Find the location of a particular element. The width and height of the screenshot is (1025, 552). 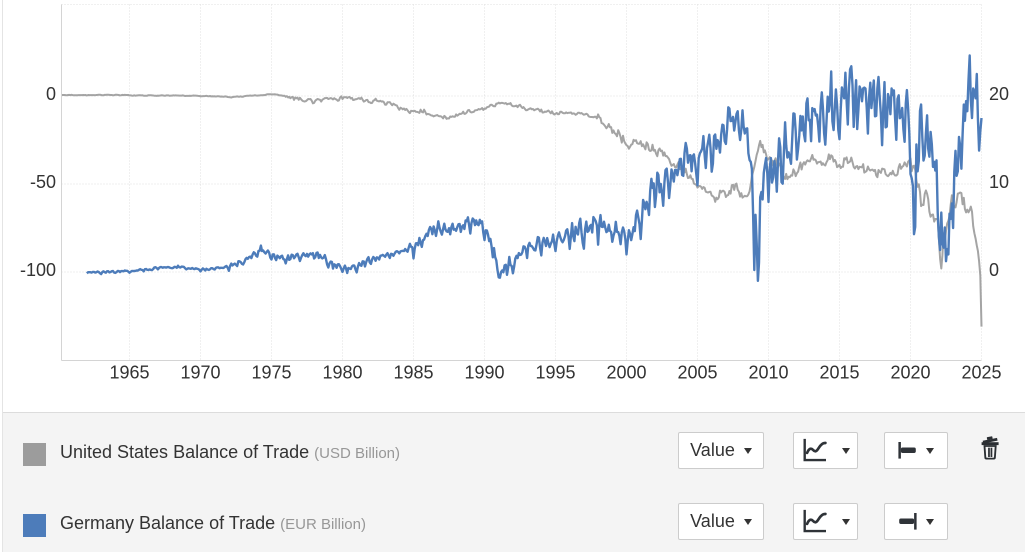

svg-text: -50 is located at coordinates (43, 182).